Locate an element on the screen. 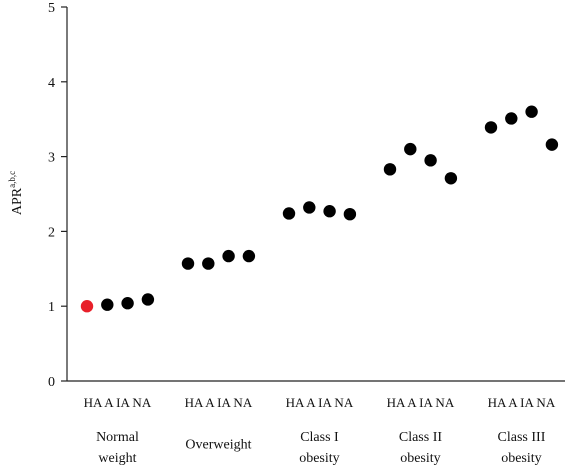 This screenshot has height=466, width=572. y-tick-label: 0 is located at coordinates (51, 382).